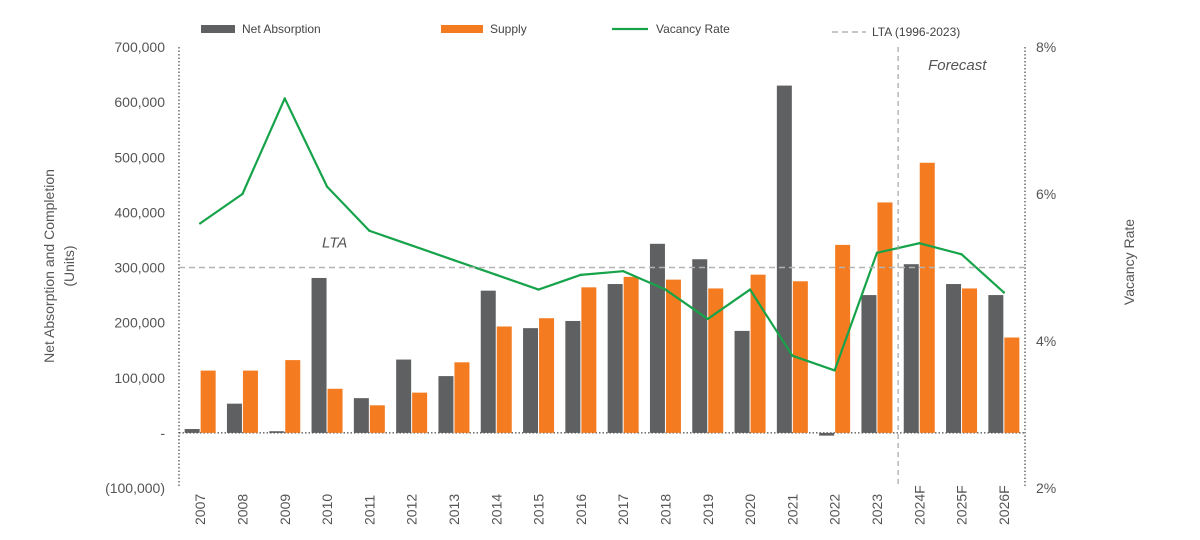 This screenshot has width=1200, height=540. I want to click on y-right-tick-label: 4%, so click(1046, 341).